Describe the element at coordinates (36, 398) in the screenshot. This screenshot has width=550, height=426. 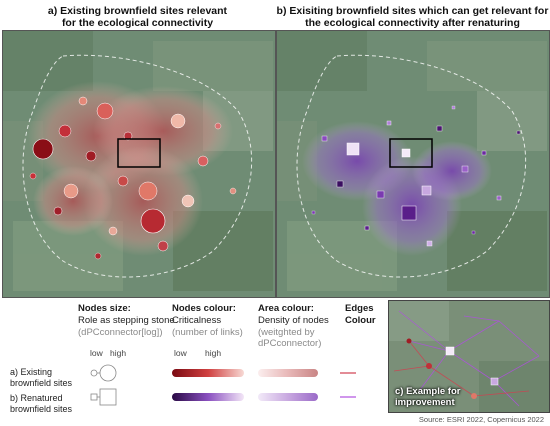
I see `row-renatured-line1: b) Renatured` at that location.